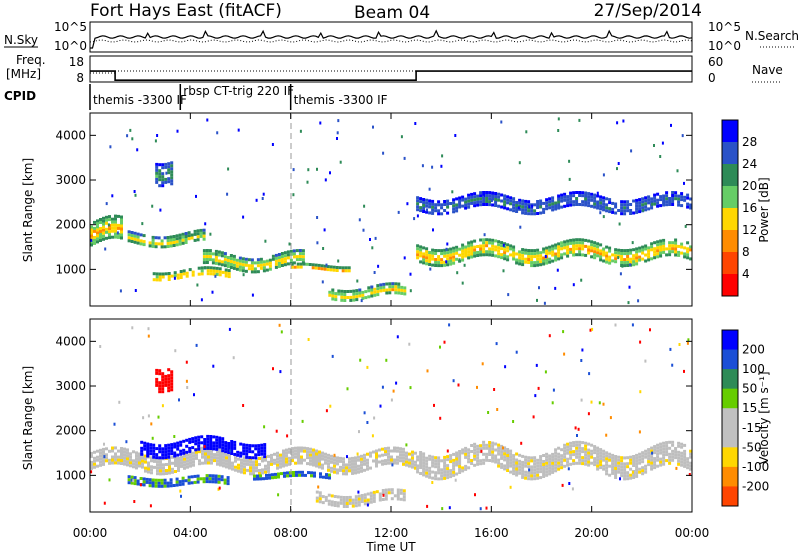  What do you see at coordinates (749, 208) in the screenshot?
I see `colorbar-tick-label: 16` at bounding box center [749, 208].